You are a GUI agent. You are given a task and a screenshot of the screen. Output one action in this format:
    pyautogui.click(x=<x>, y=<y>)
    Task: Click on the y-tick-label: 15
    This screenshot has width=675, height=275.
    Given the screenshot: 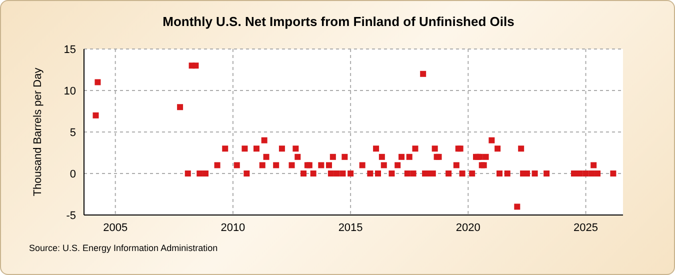 What is the action you would take?
    pyautogui.click(x=70, y=50)
    